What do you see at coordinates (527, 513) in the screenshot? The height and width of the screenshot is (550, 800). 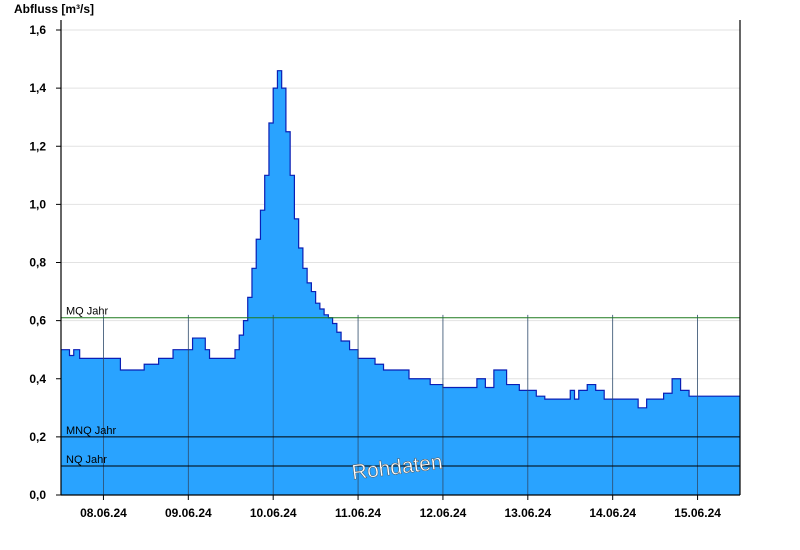 I see `x-tick-label: 13.06.24` at bounding box center [527, 513].